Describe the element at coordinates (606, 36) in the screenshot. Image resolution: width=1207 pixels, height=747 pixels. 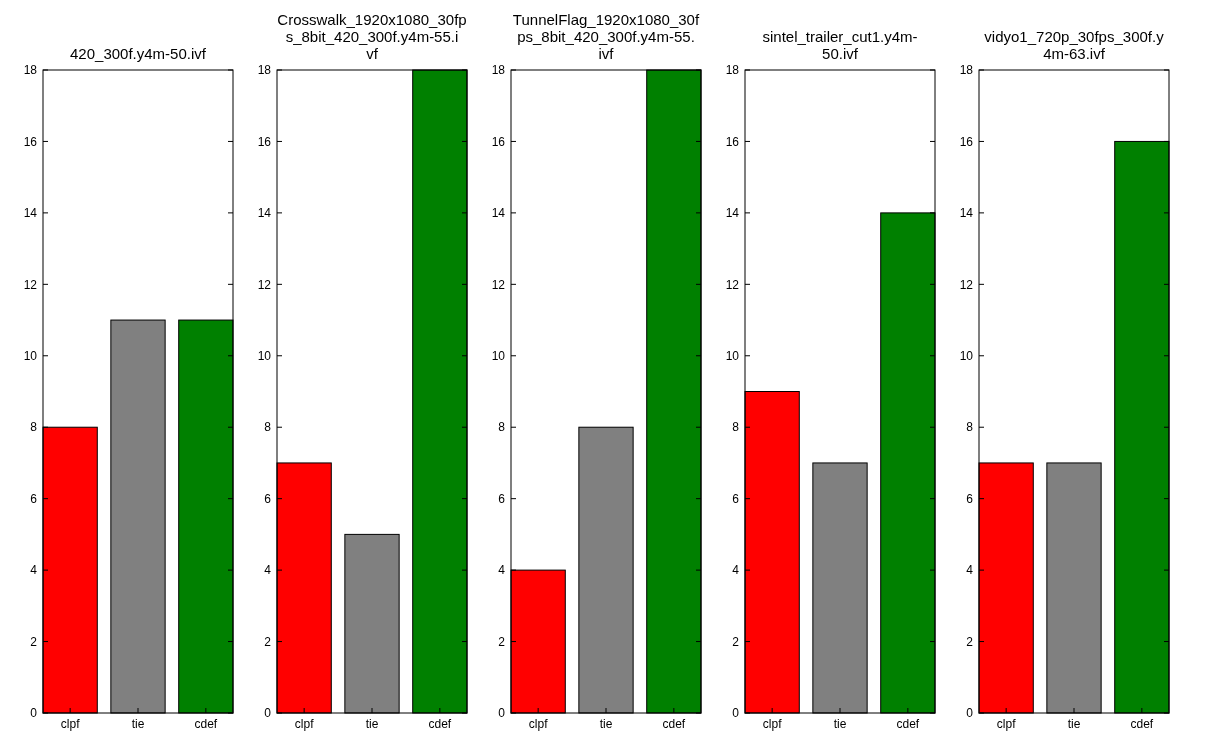
I see `chart-title: TunnelFlag_1920x1080_30fps_8bit_420_300f.y4m-55.ivf` at that location.